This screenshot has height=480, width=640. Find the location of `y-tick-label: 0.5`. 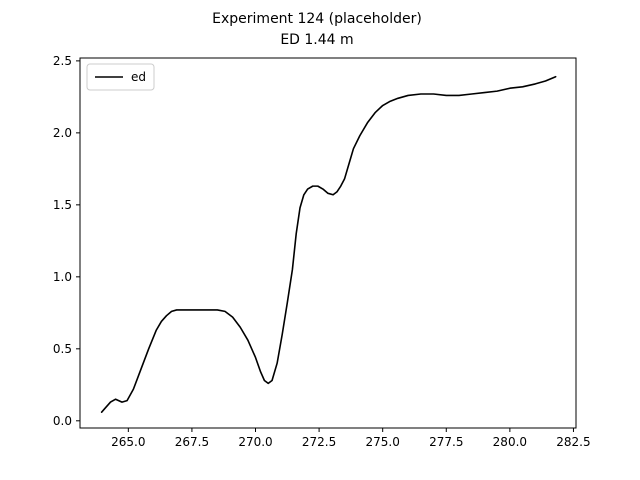

y-tick-label: 0.5 is located at coordinates (62, 349).